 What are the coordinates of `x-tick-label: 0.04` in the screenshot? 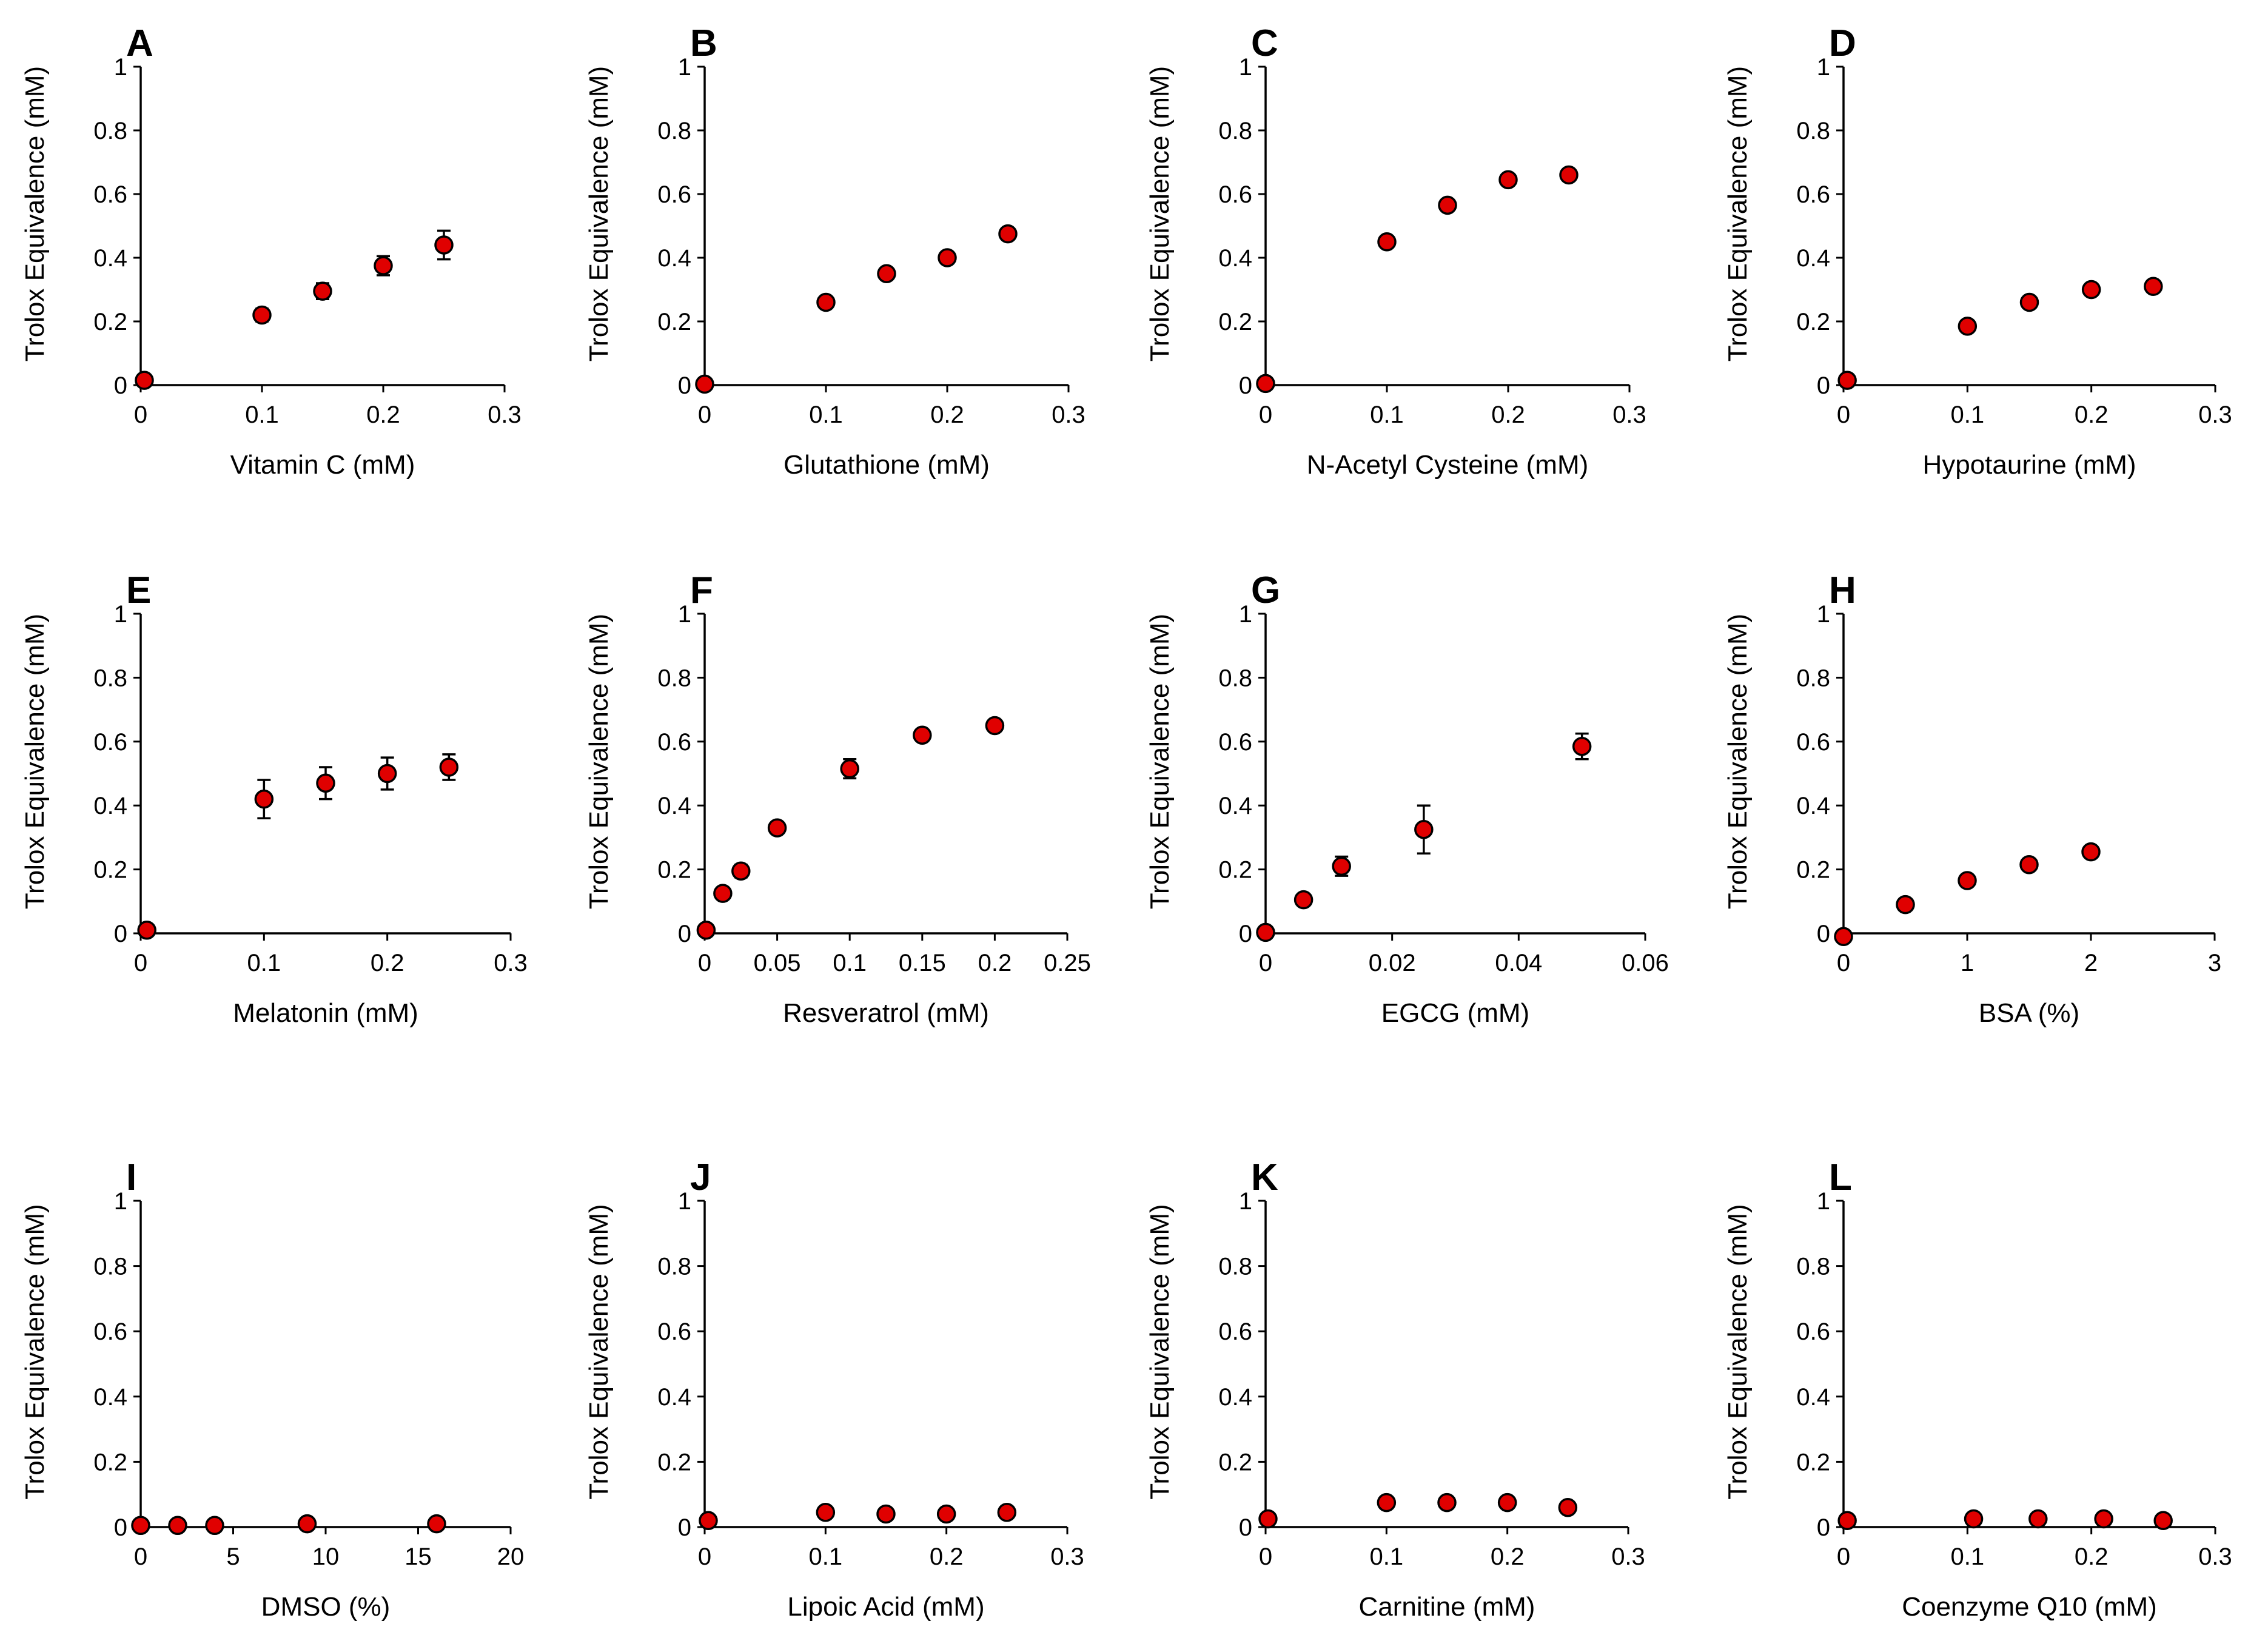 It's located at (1518, 963).